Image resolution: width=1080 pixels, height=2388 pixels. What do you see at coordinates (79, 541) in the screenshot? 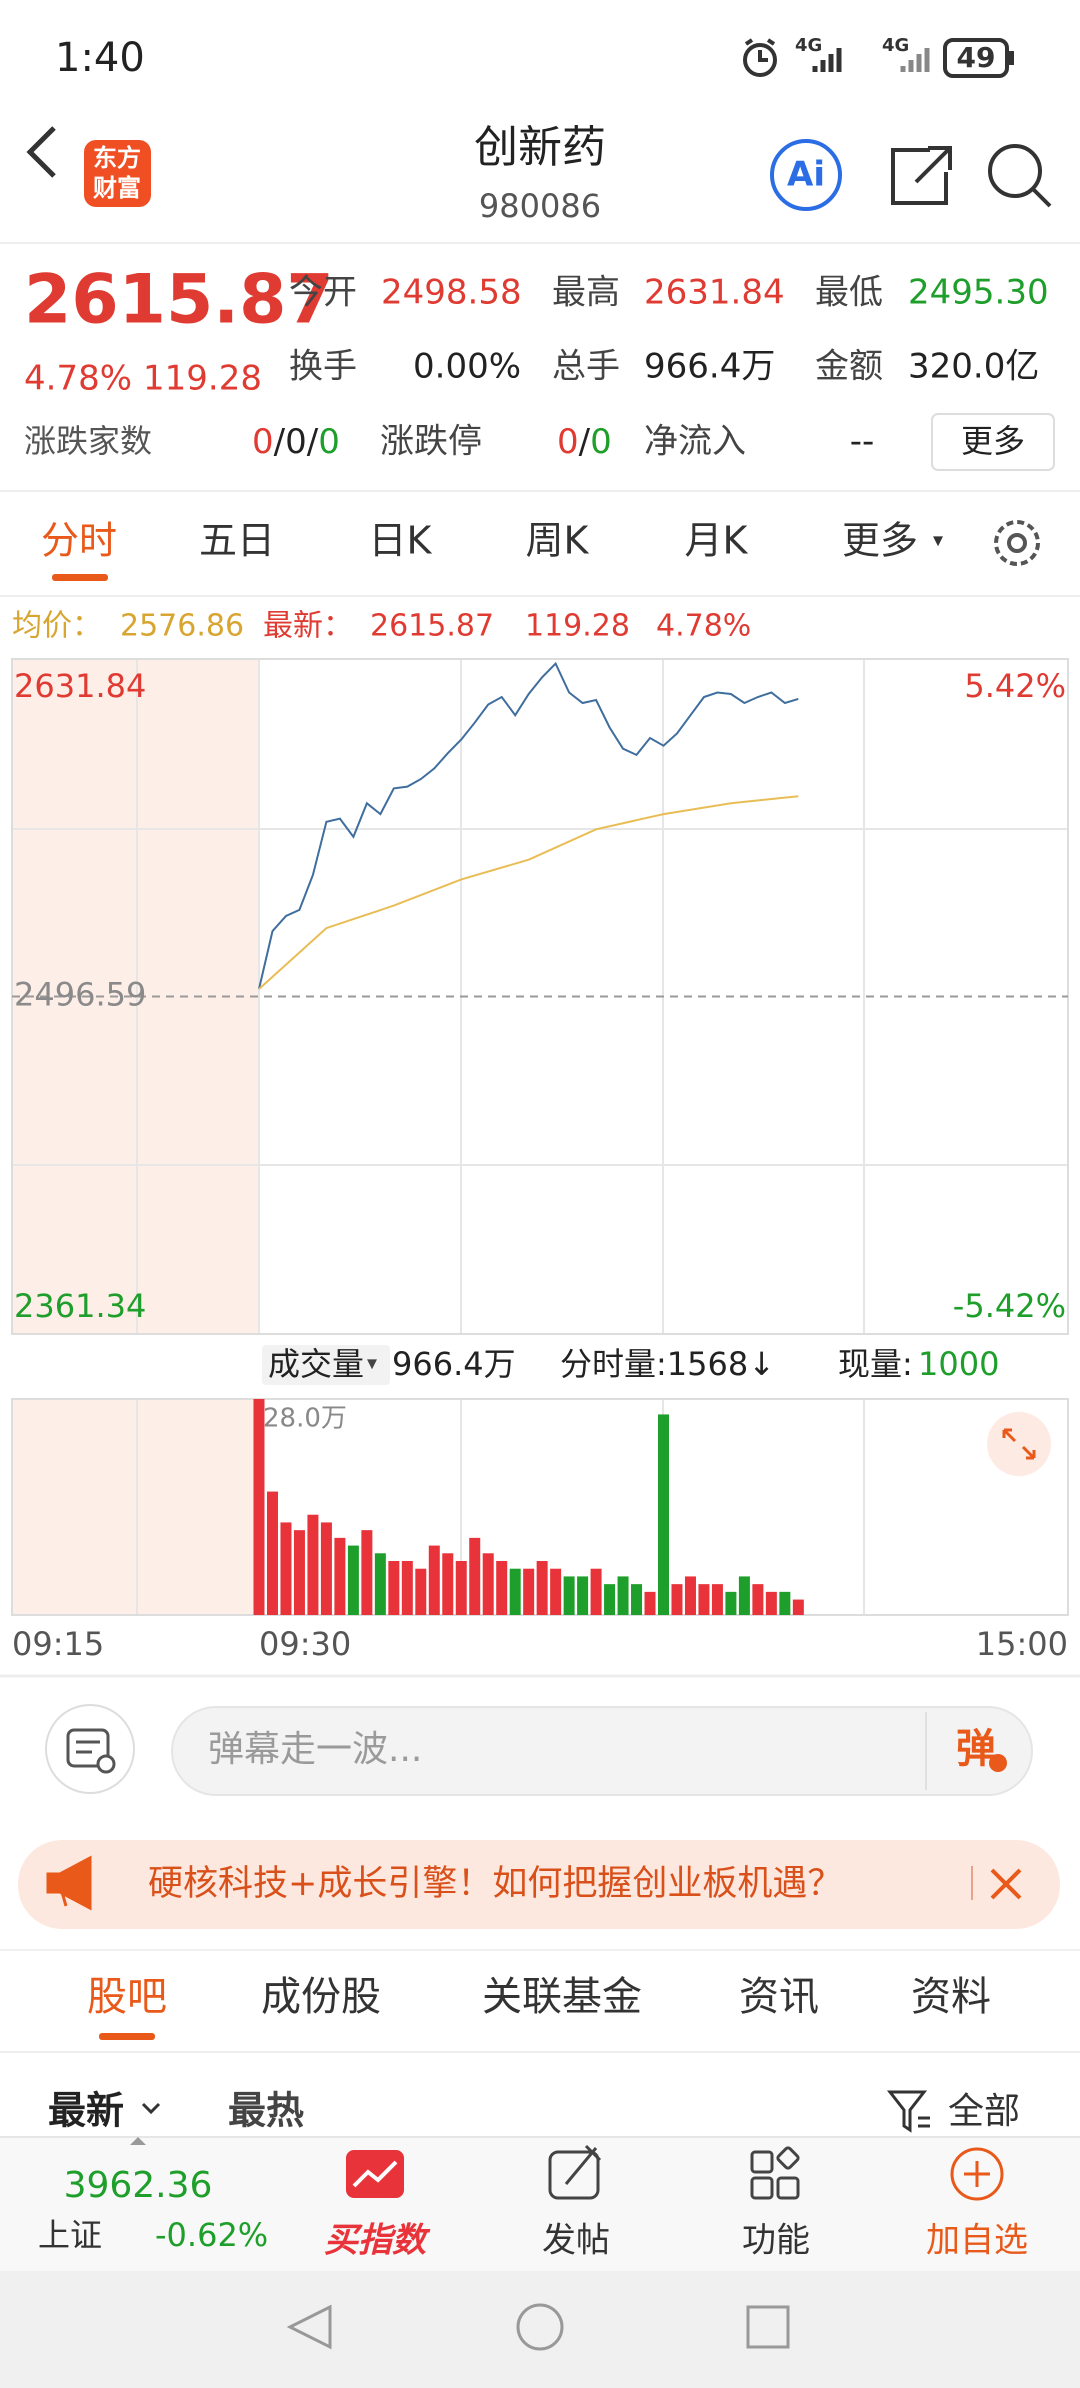
I see `period-tab: 分时` at bounding box center [79, 541].